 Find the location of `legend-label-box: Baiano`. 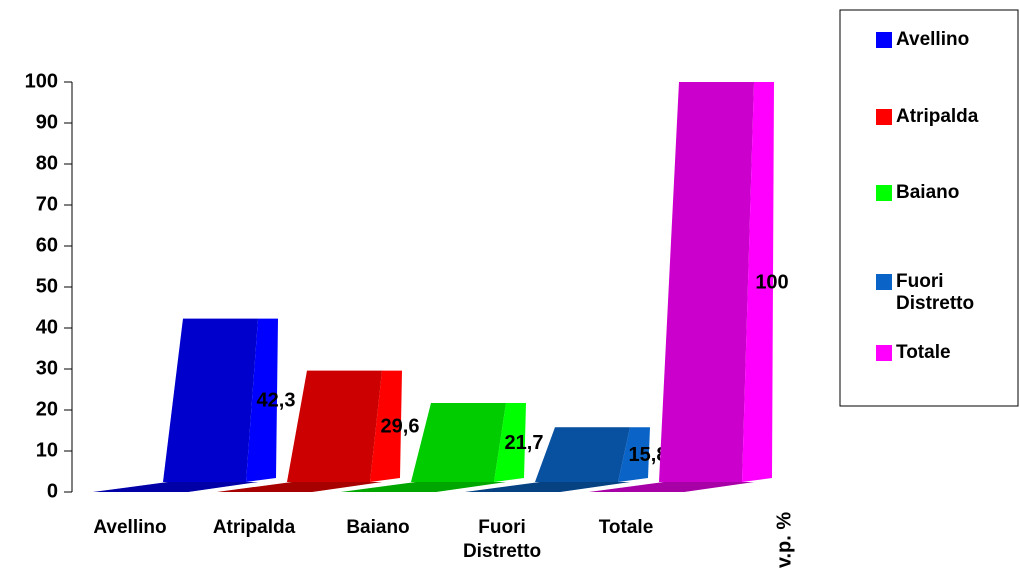

legend-label-box: Baiano is located at coordinates (928, 192).